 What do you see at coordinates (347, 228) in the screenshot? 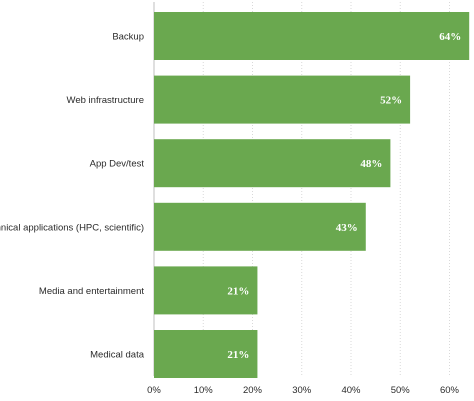
I see `data-label: 43%` at bounding box center [347, 228].